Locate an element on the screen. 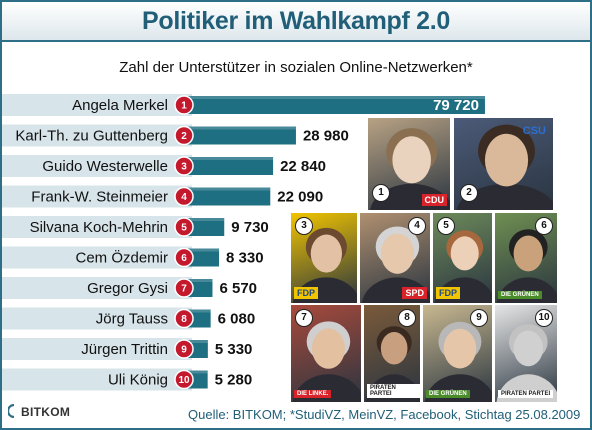  bar-row: Karl-Th. zu Guttenberg 2 28 980 is located at coordinates (175, 135).